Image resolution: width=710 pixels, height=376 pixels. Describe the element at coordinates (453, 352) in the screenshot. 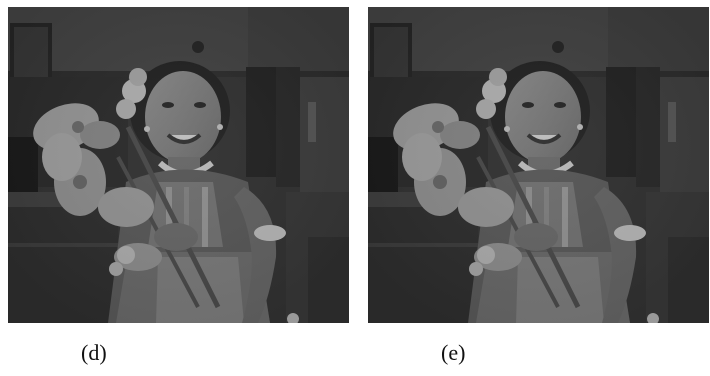

I see `caption-e: (e)` at that location.